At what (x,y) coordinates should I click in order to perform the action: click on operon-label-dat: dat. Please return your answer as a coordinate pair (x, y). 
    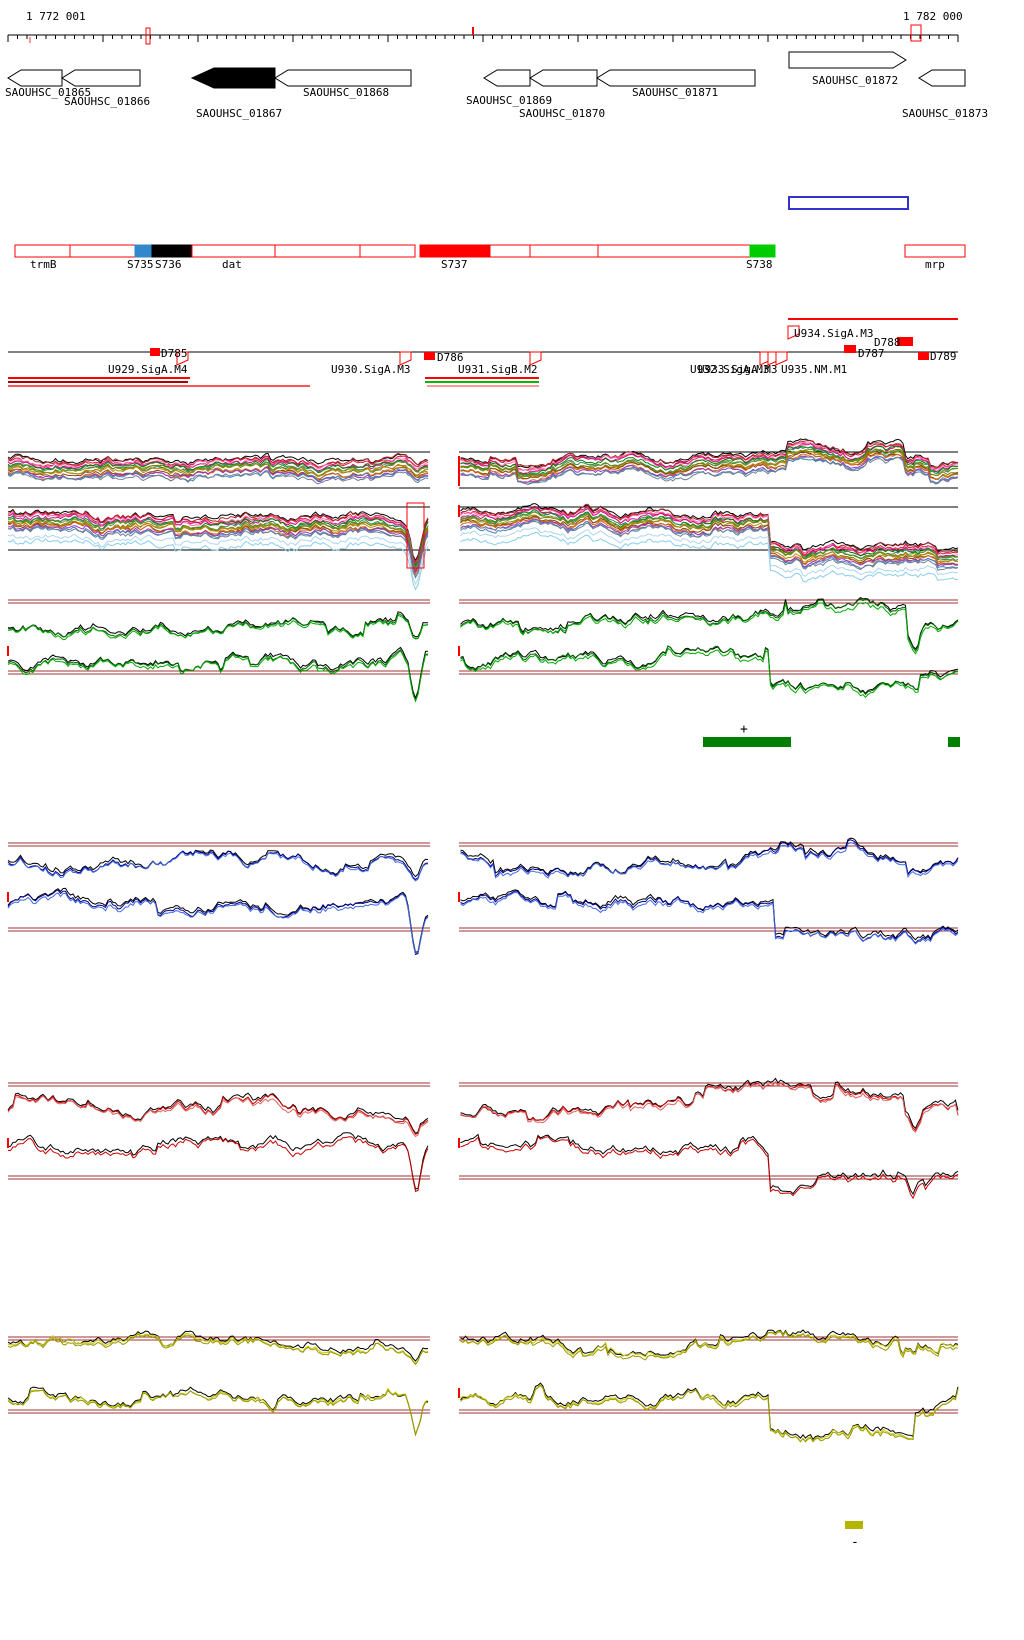
    Looking at the image, I should click on (232, 264).